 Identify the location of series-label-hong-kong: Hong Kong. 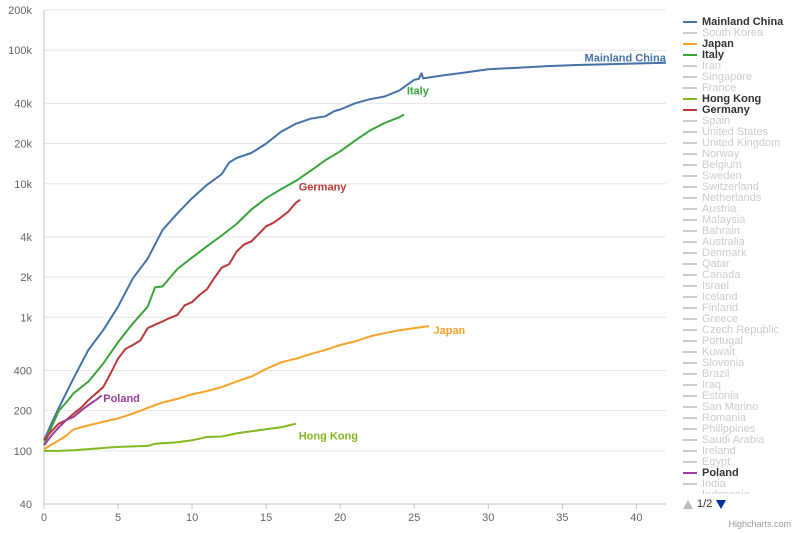
(328, 437).